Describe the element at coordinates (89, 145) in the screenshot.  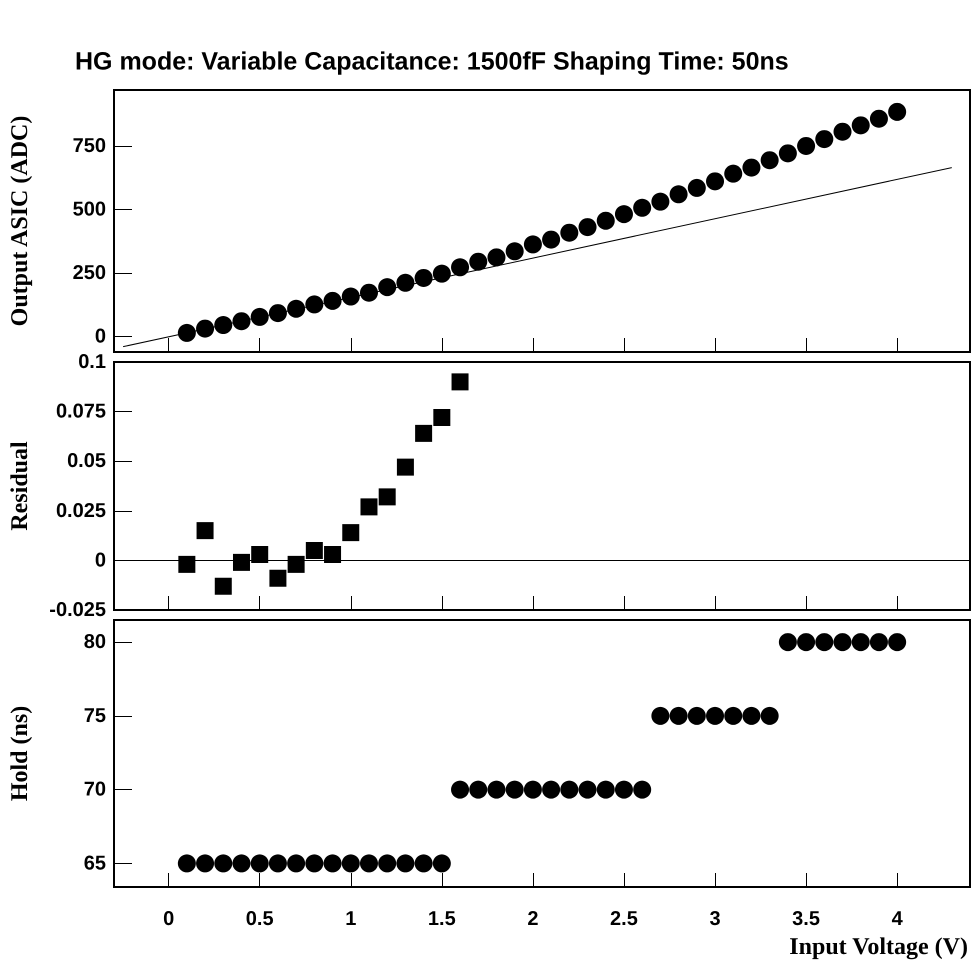
I see `y-tick-label: 750` at that location.